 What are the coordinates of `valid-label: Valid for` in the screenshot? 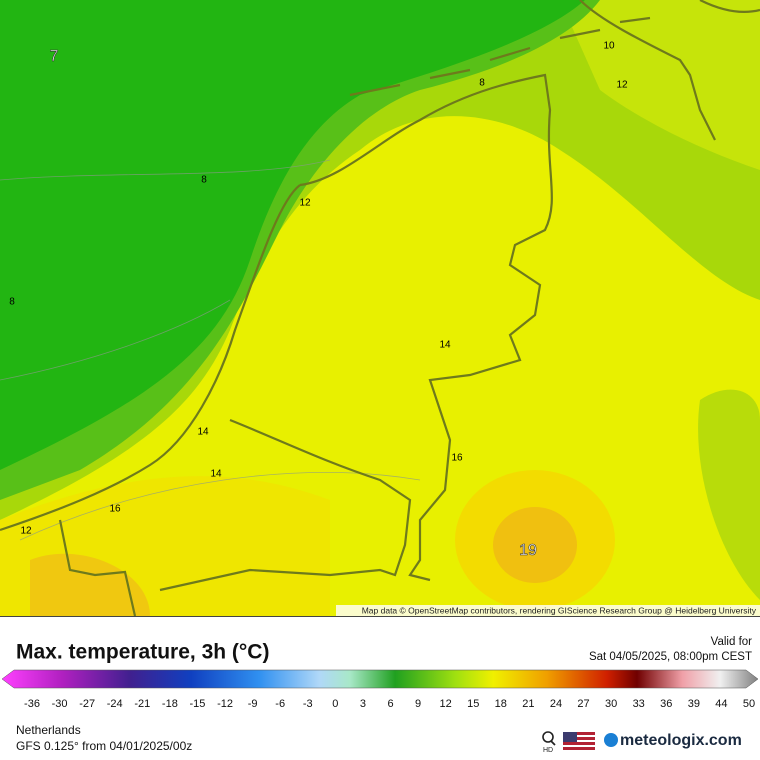 It's located at (732, 642).